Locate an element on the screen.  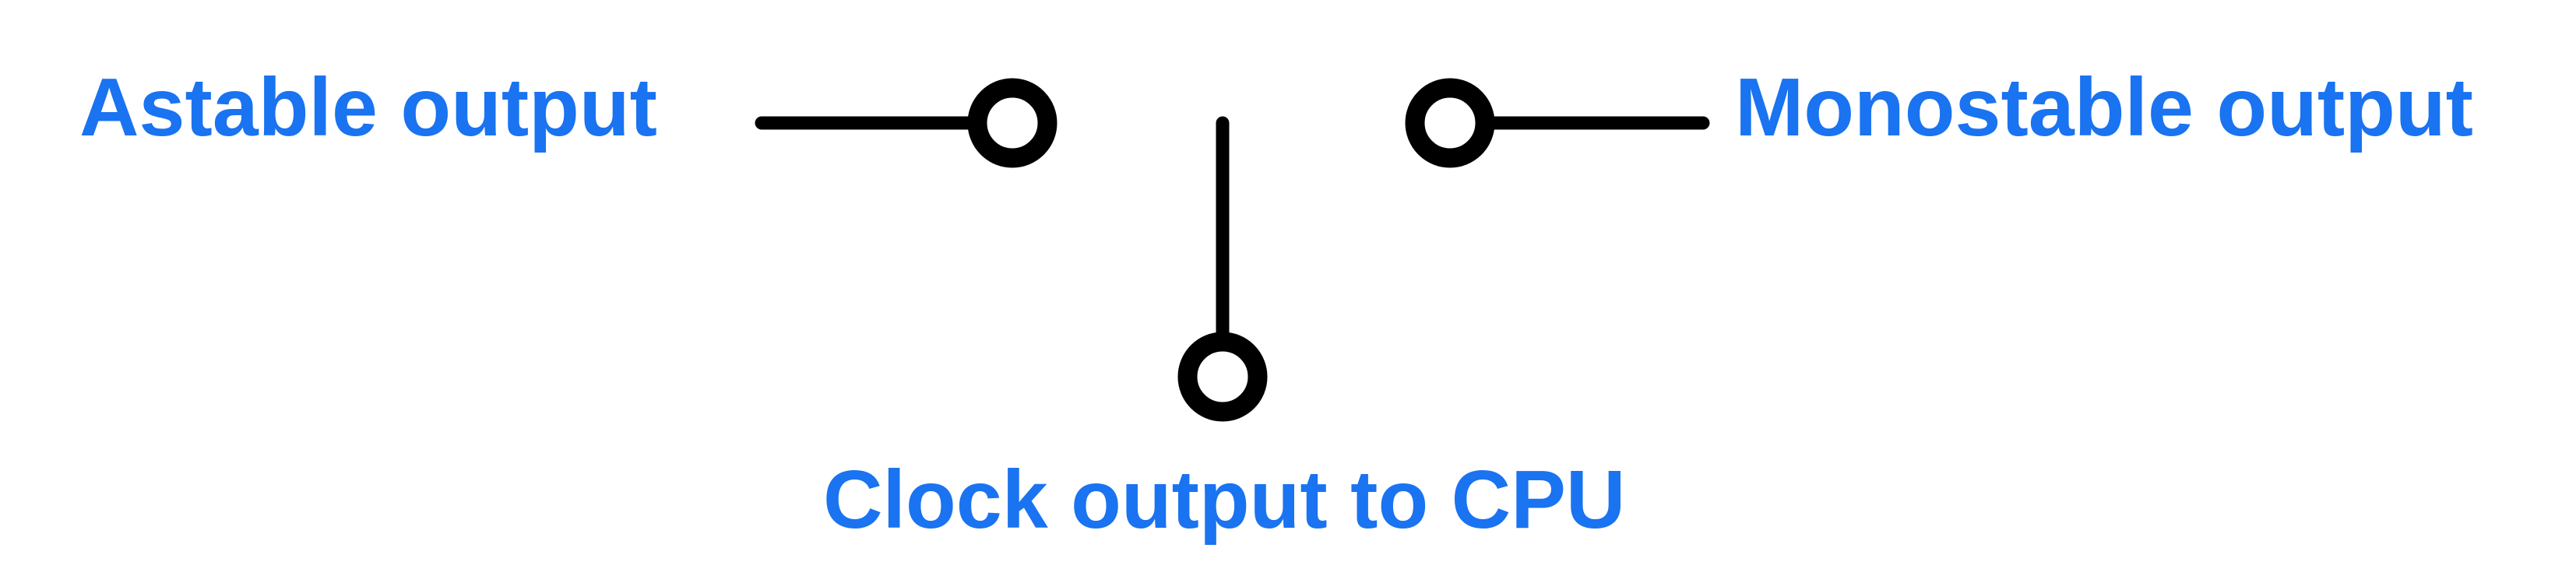
monostable-output-label: Monostable output is located at coordinates (2104, 107).